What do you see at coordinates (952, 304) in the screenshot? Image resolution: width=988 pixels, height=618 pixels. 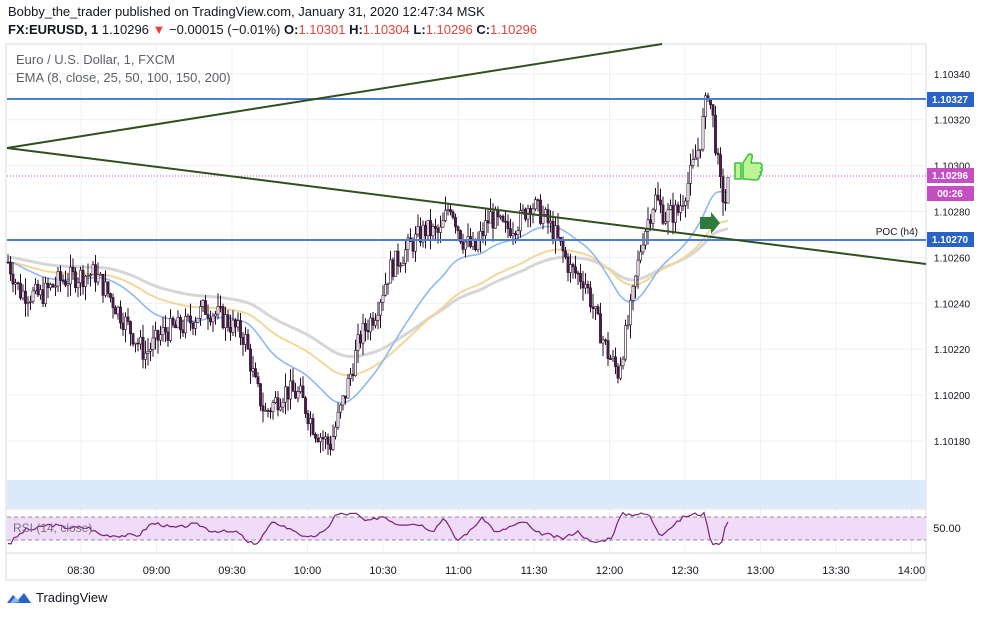 I see `price-tick-label: 1.10240` at bounding box center [952, 304].